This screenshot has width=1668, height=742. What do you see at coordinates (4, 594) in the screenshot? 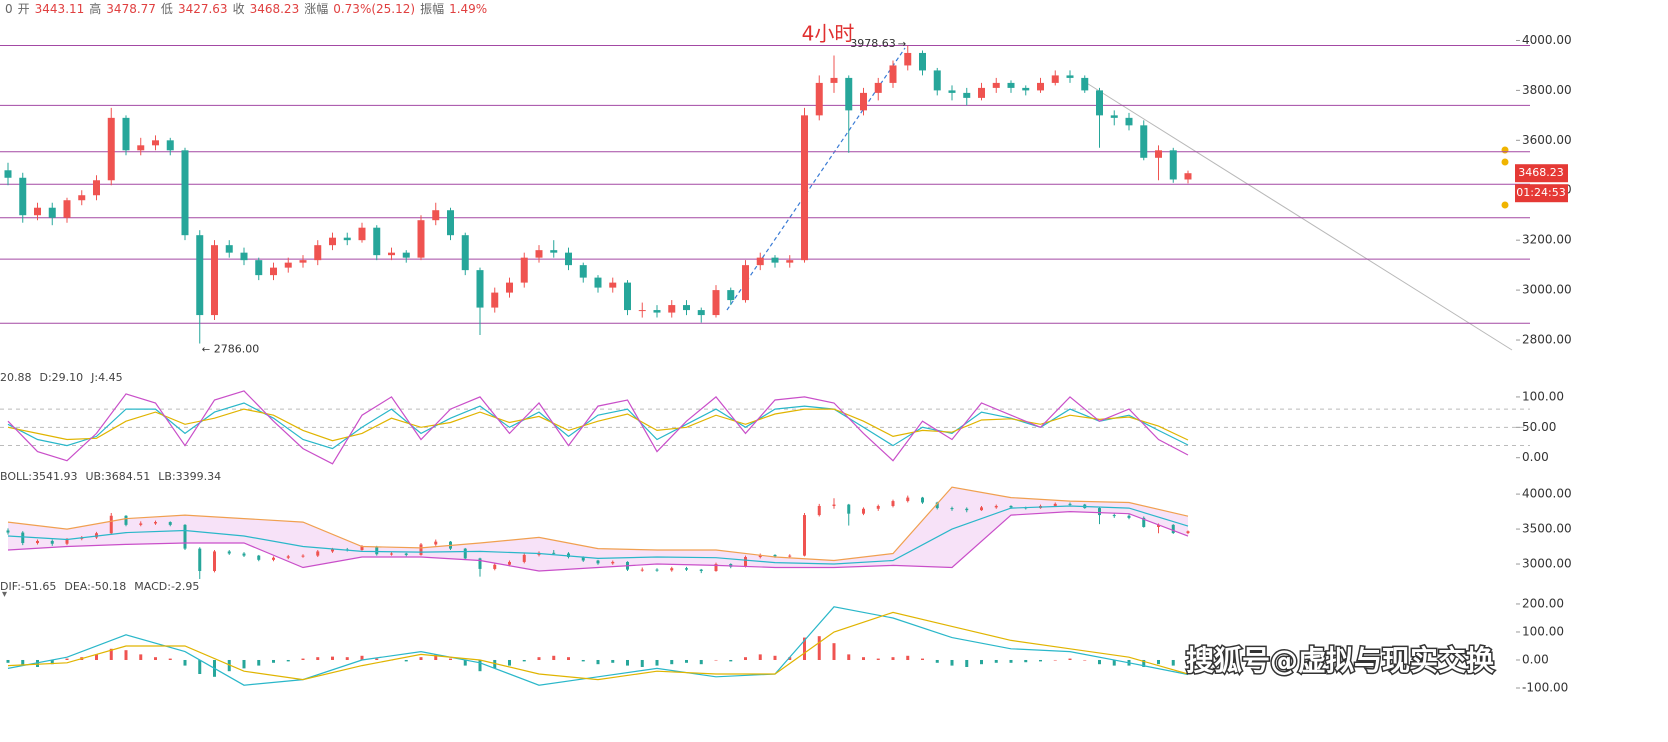
I see `collapse-icon: ▾` at bounding box center [4, 594].